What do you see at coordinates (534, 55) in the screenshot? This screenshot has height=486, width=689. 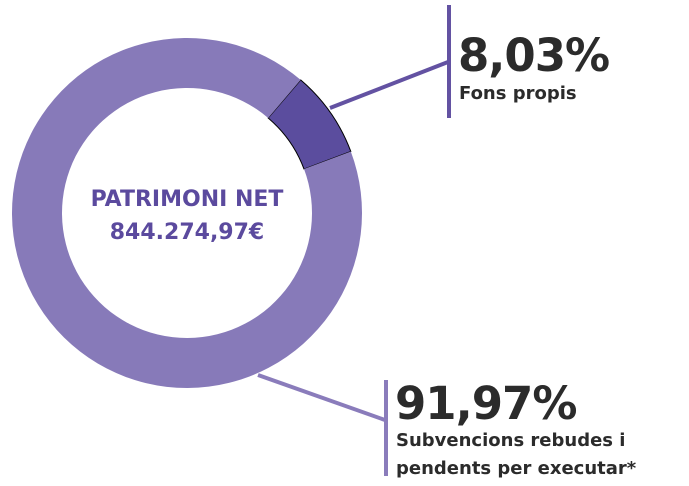 I see `value-label: 8,03%` at bounding box center [534, 55].